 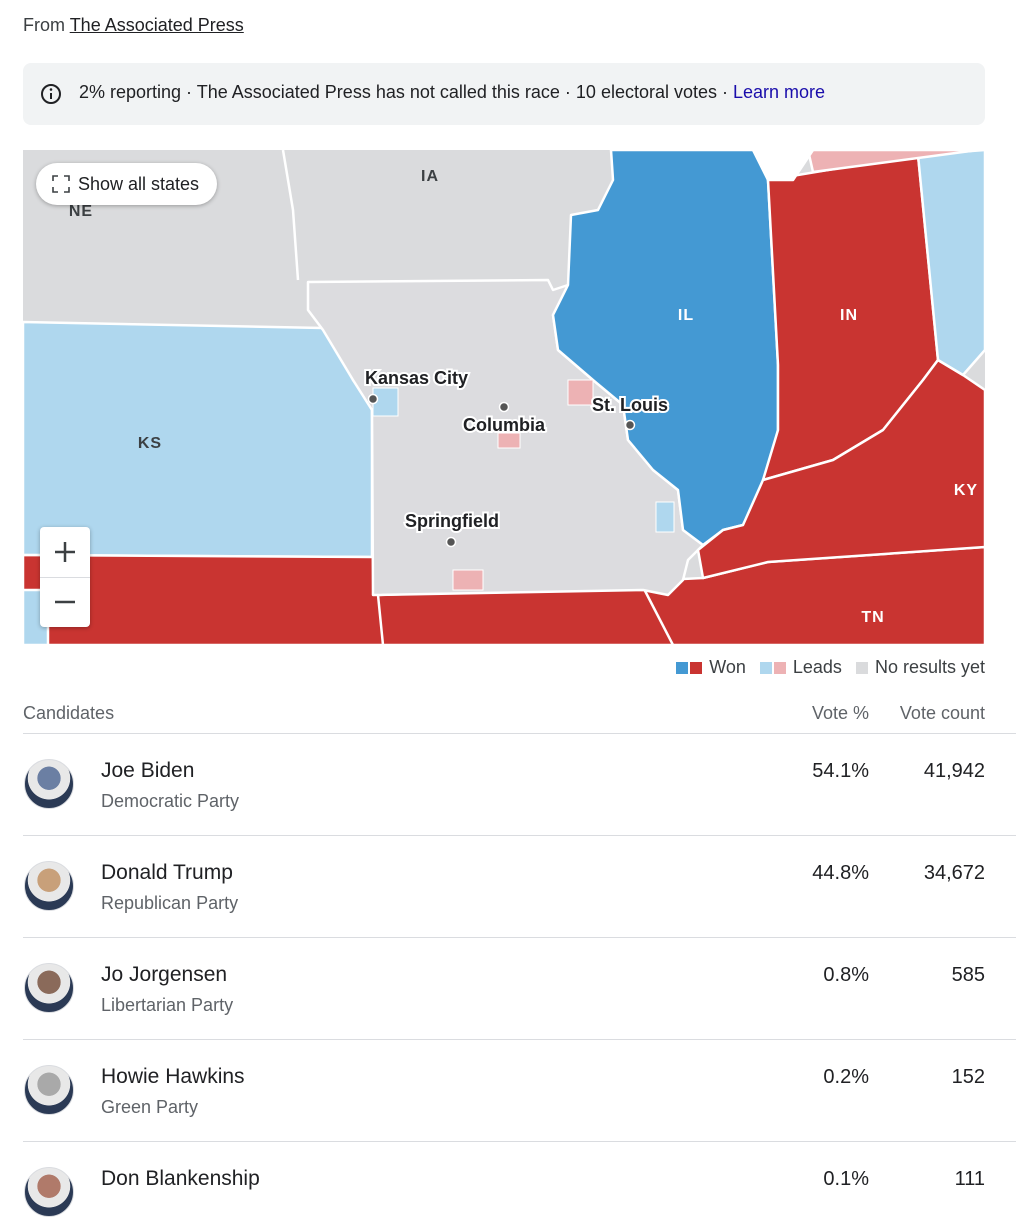 I want to click on state-ar, so click(x=525, y=615).